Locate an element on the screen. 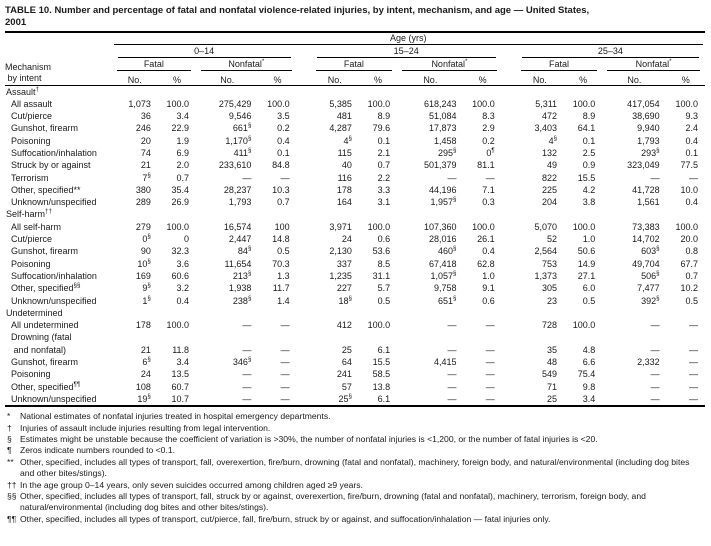  cell: 10.3 is located at coordinates (281, 189).